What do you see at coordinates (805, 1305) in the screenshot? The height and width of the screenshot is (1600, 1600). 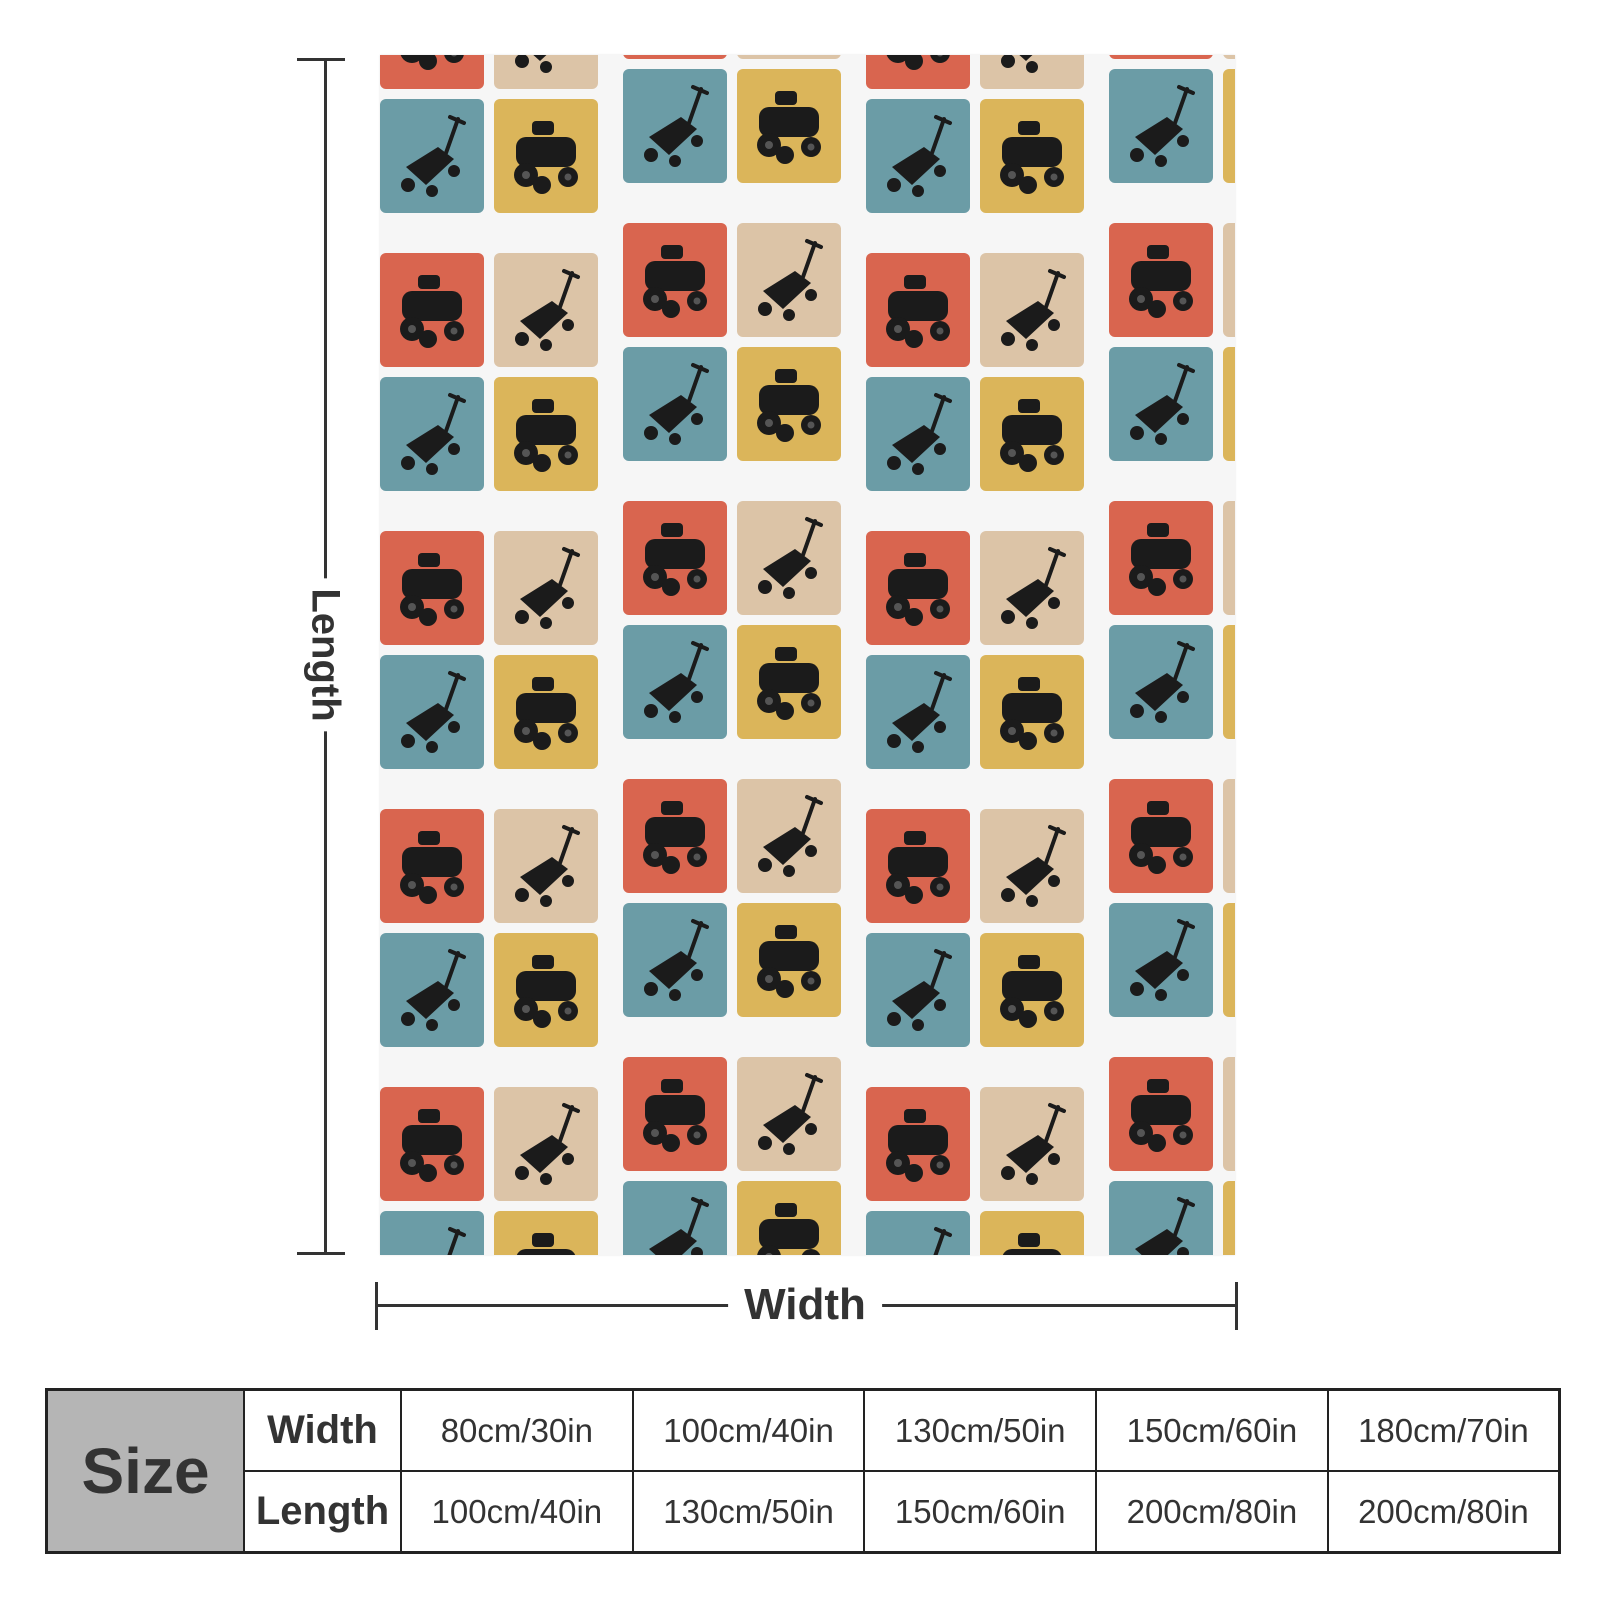 I see `width-label: Width` at bounding box center [805, 1305].